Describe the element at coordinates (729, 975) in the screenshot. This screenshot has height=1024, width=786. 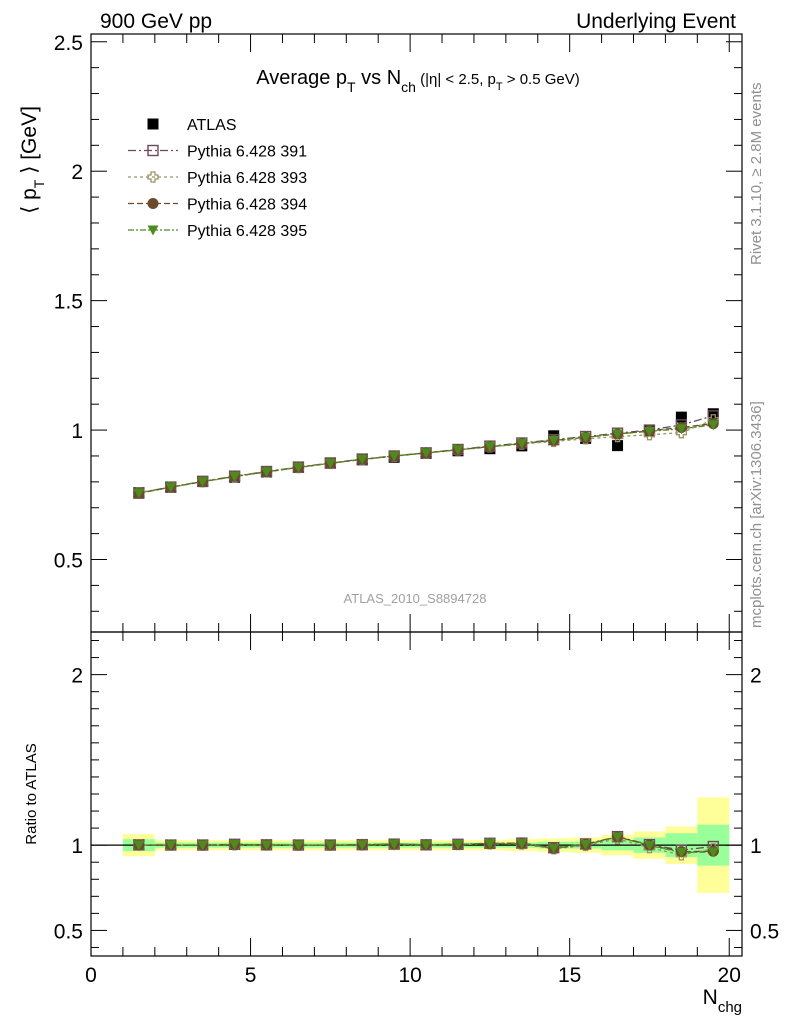
I see `x-tick-label: 20` at that location.